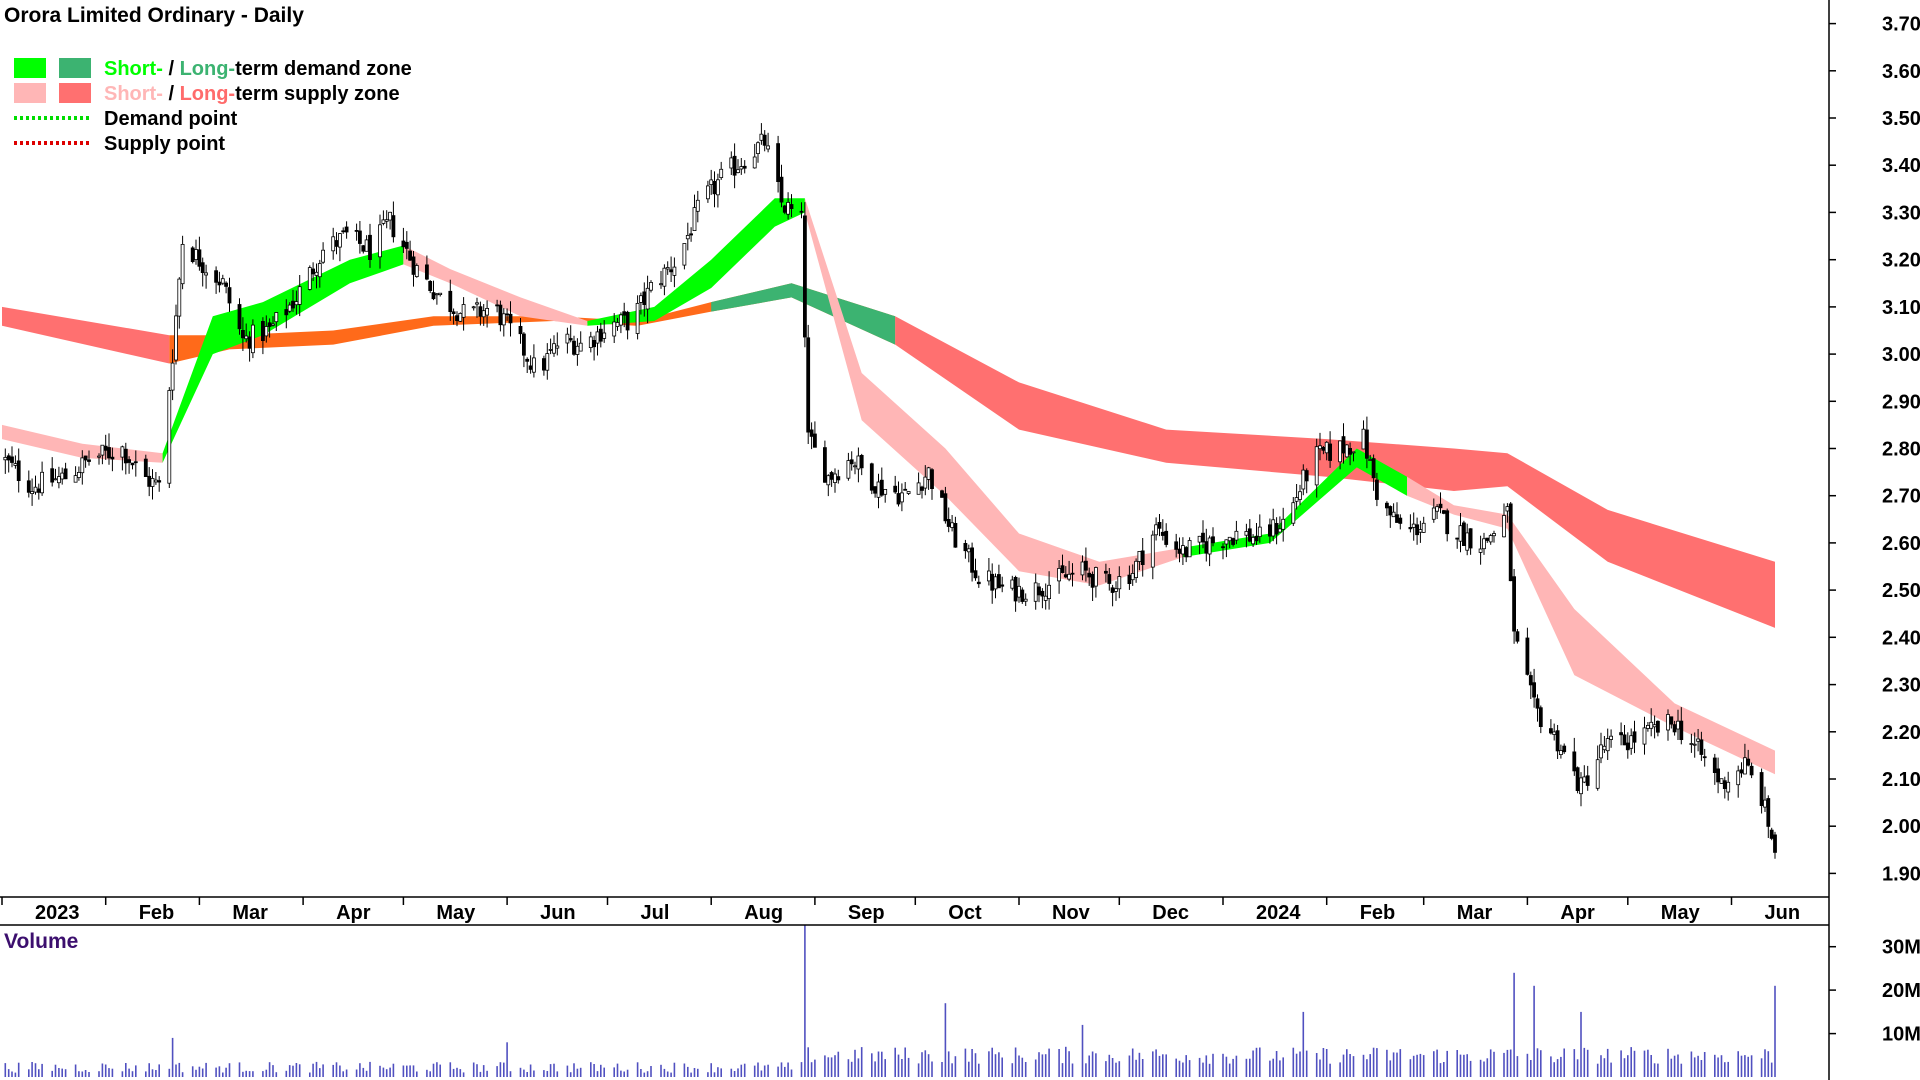 The image size is (1920, 1080). What do you see at coordinates (1378, 913) in the screenshot?
I see `month-tick-label: Feb` at bounding box center [1378, 913].